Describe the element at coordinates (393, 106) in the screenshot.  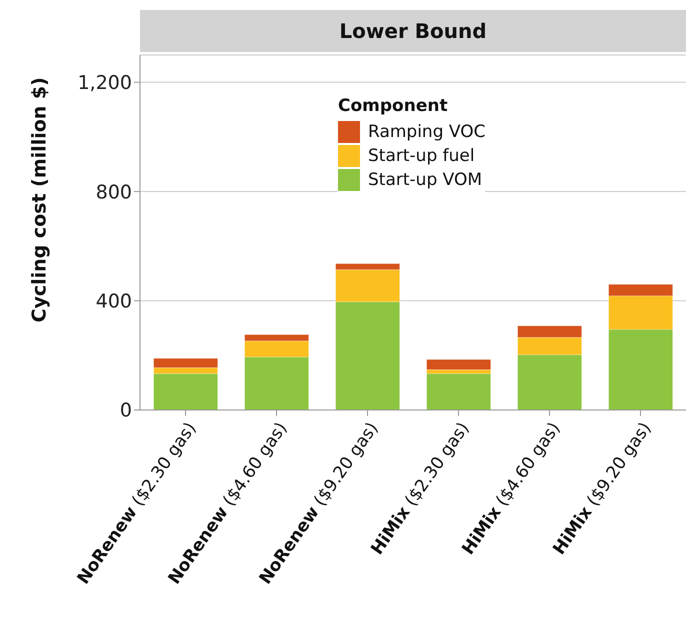
I see `legend-title: Component` at that location.